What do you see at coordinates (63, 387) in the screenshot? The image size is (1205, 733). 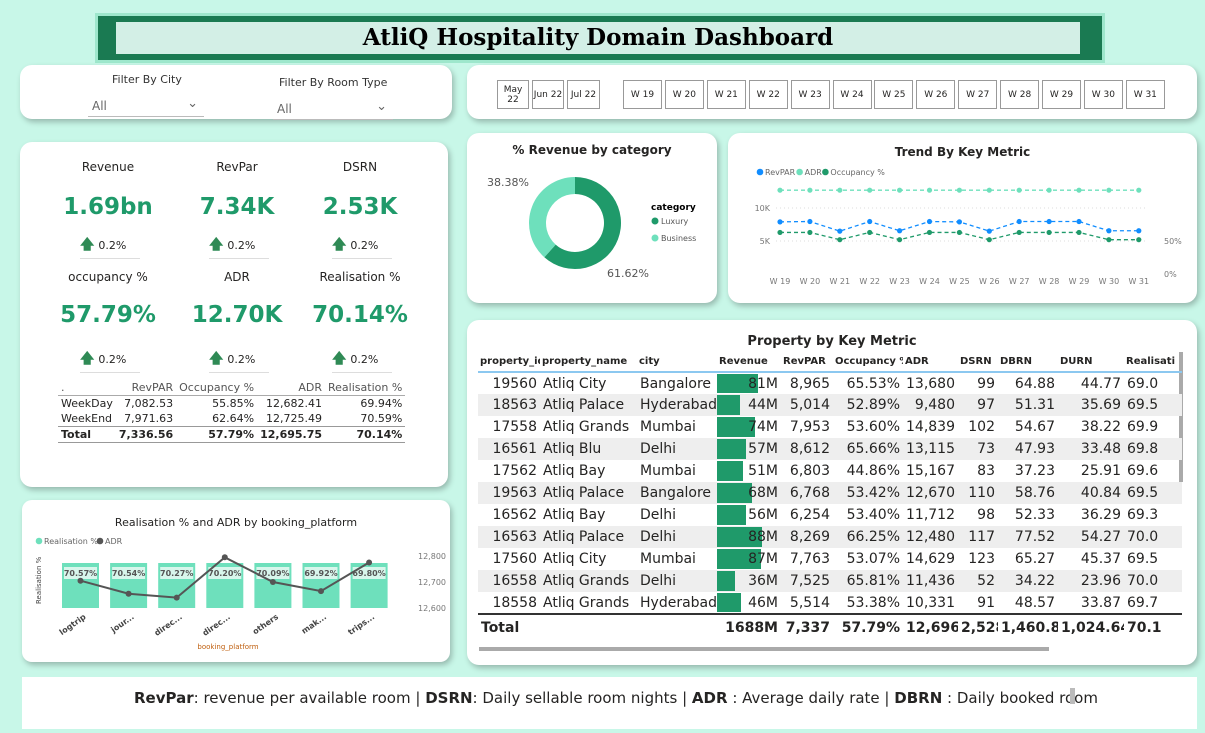 I see `column-header: .` at bounding box center [63, 387].